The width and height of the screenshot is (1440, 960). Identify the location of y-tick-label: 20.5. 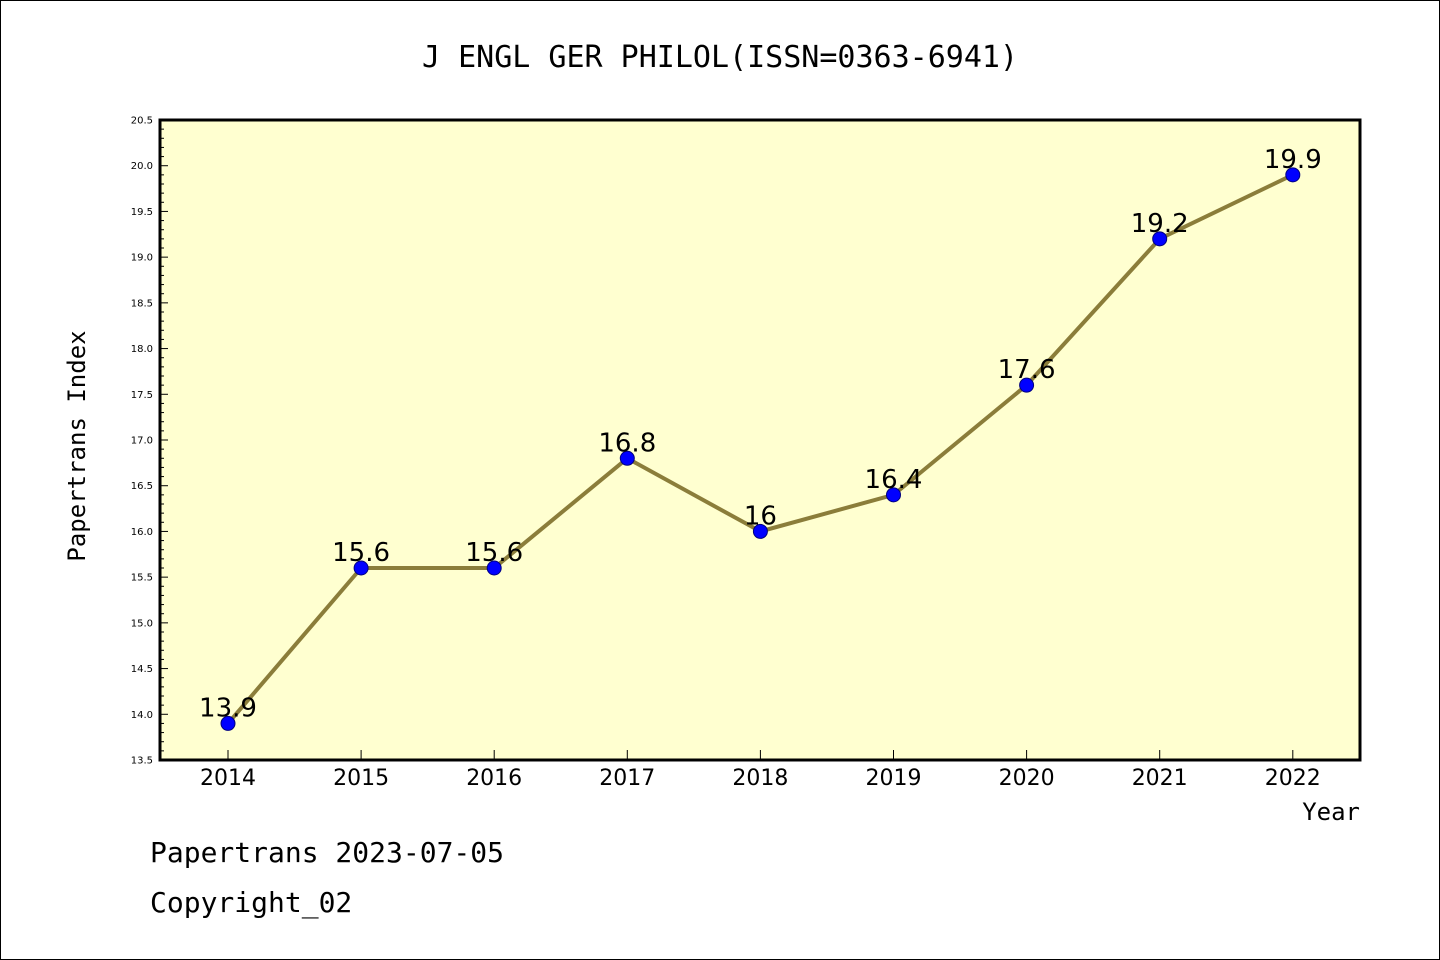
(142, 121).